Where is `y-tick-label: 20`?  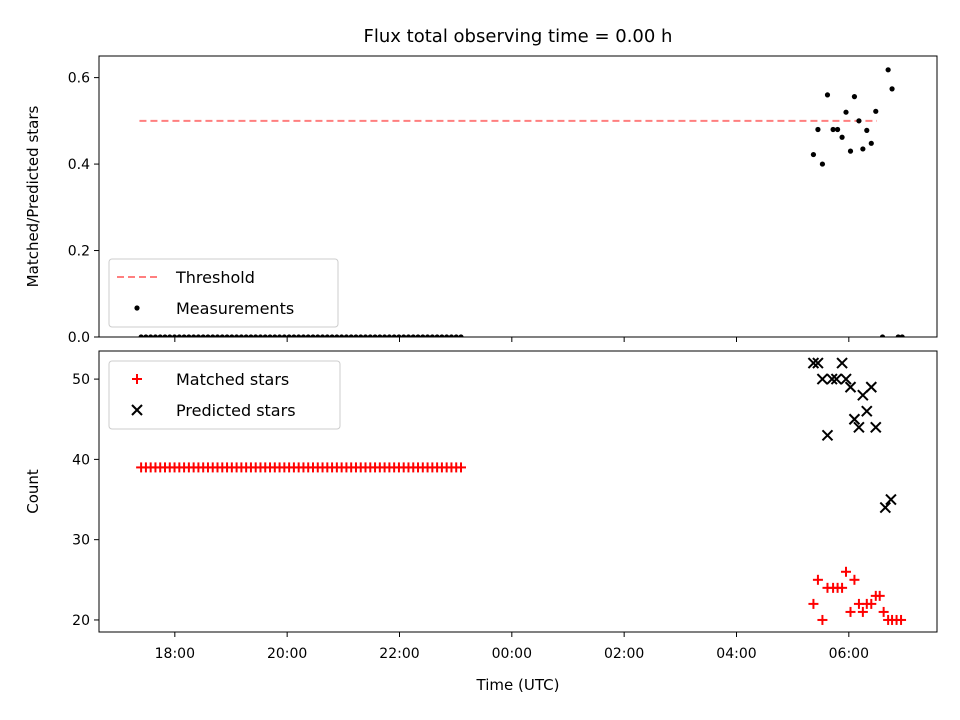 y-tick-label: 20 is located at coordinates (81, 621).